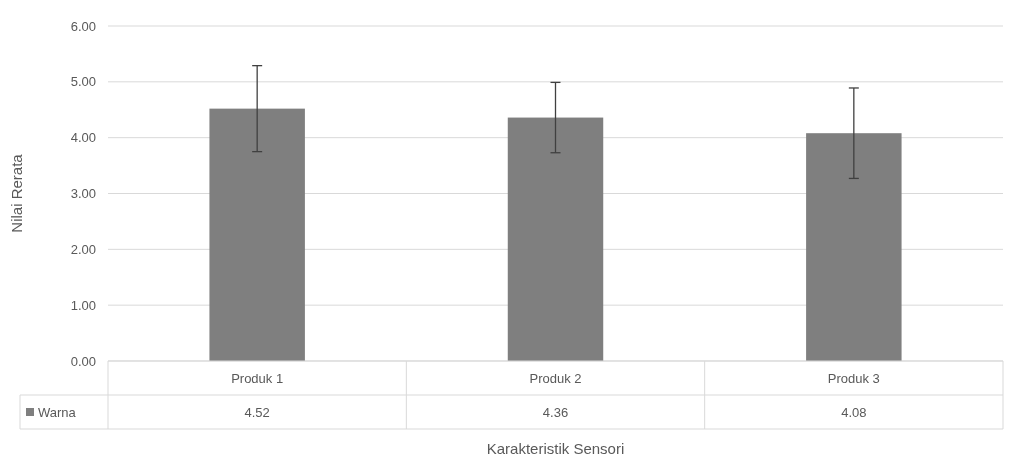 This screenshot has width=1013, height=463. What do you see at coordinates (555, 412) in the screenshot?
I see `data-label: 4.36` at bounding box center [555, 412].